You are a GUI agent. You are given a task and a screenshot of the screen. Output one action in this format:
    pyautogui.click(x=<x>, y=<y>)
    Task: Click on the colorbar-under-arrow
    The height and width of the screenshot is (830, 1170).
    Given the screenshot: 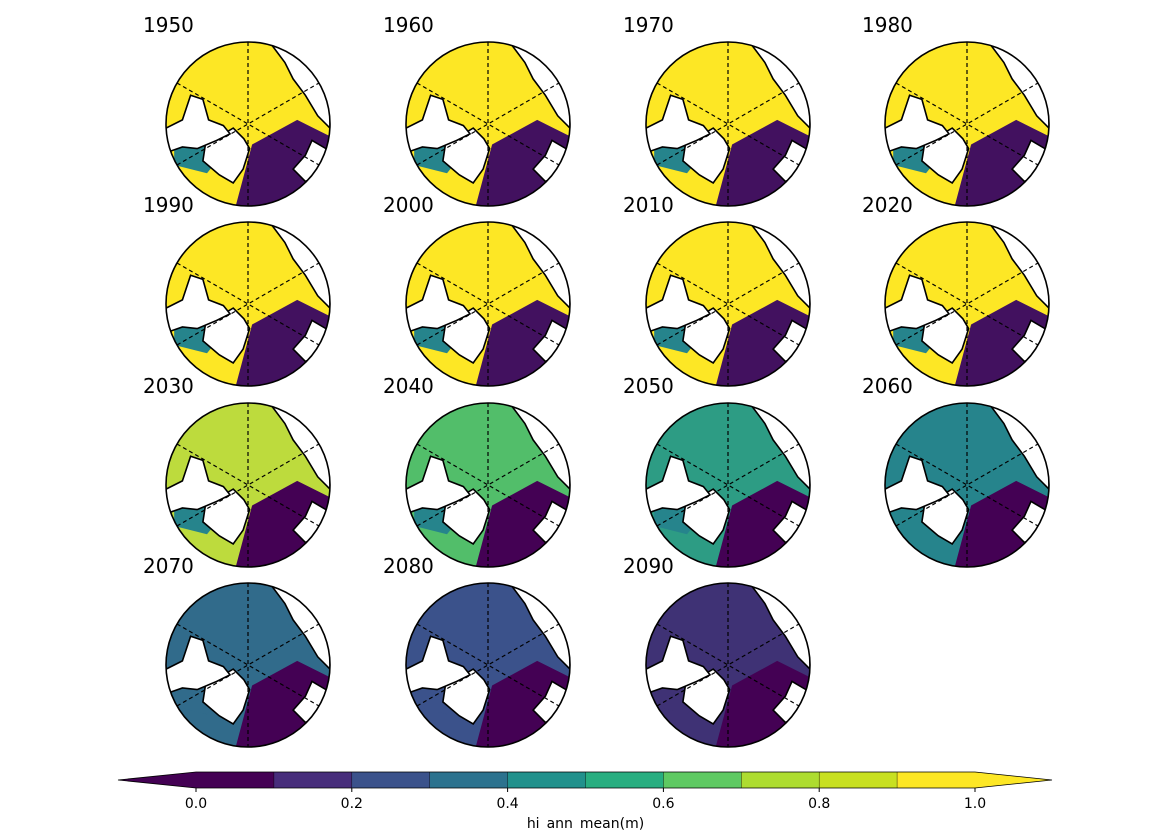 What is the action you would take?
    pyautogui.click(x=157, y=780)
    